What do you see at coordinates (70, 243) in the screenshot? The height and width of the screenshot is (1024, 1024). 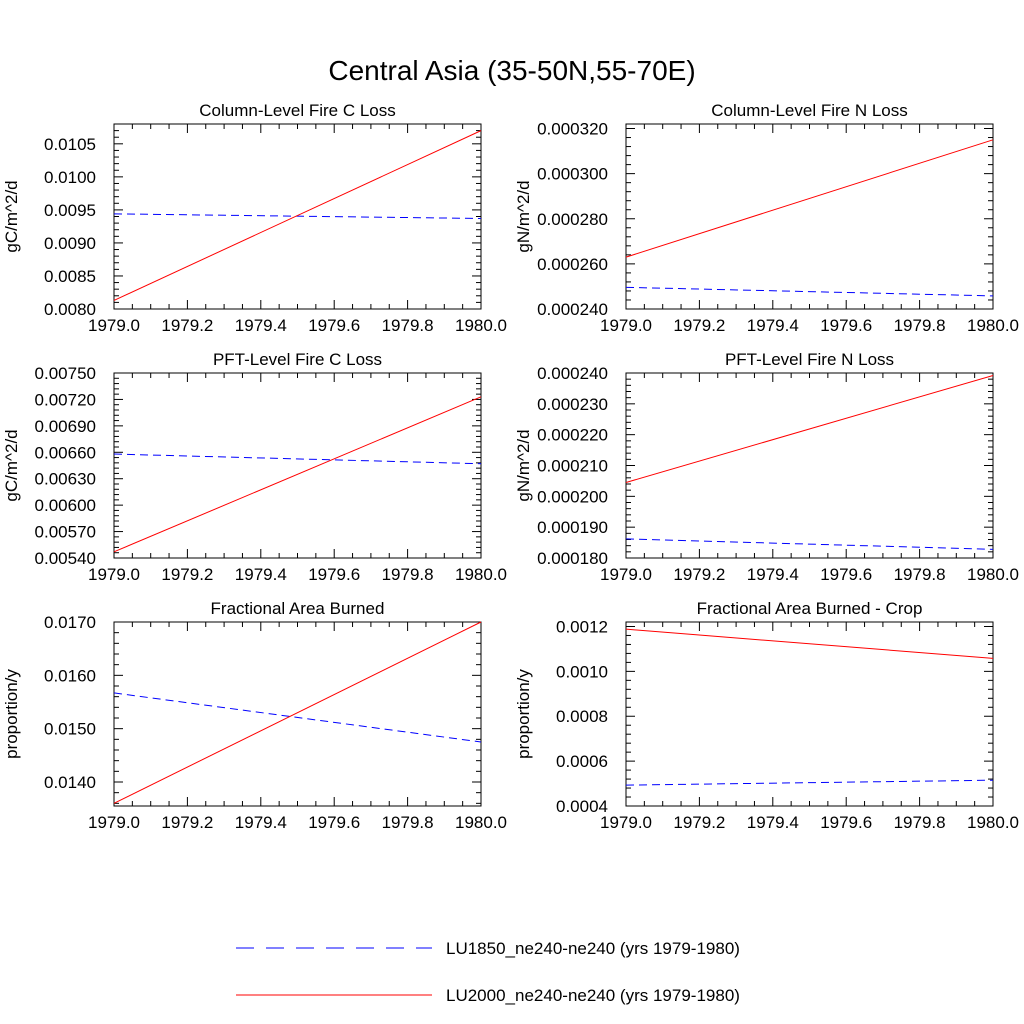 I see `y-tick-label: 0.0090` at bounding box center [70, 243].